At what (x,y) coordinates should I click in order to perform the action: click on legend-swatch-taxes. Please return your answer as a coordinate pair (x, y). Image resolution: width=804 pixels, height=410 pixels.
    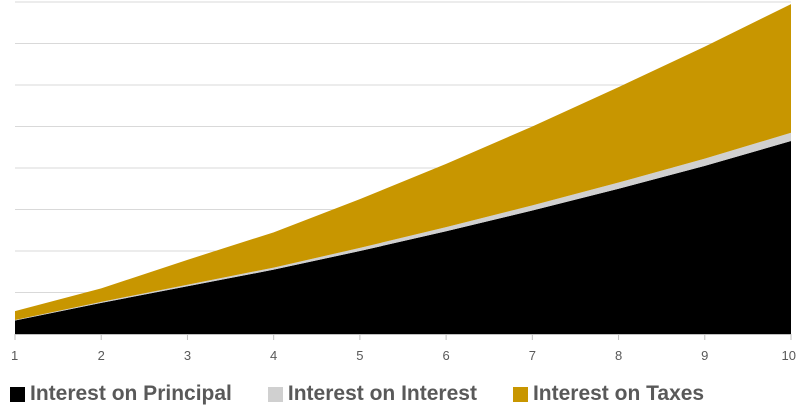
    Looking at the image, I should click on (520, 394).